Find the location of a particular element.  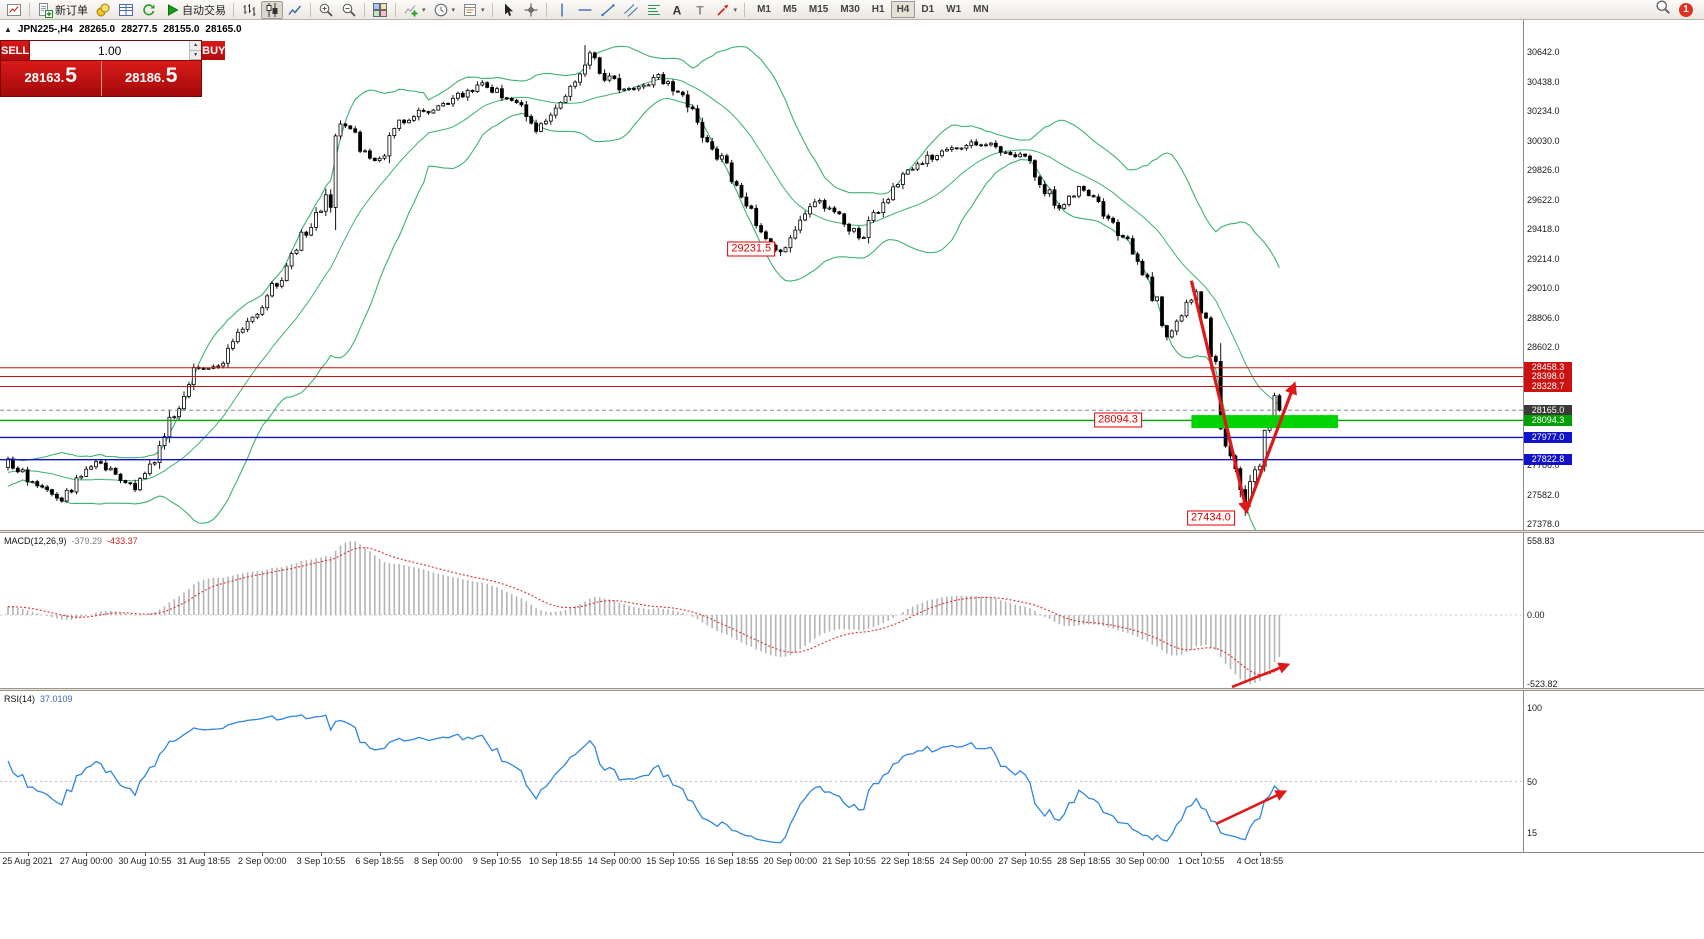

one-click-collapse-icon: ▲ is located at coordinates (8, 29).